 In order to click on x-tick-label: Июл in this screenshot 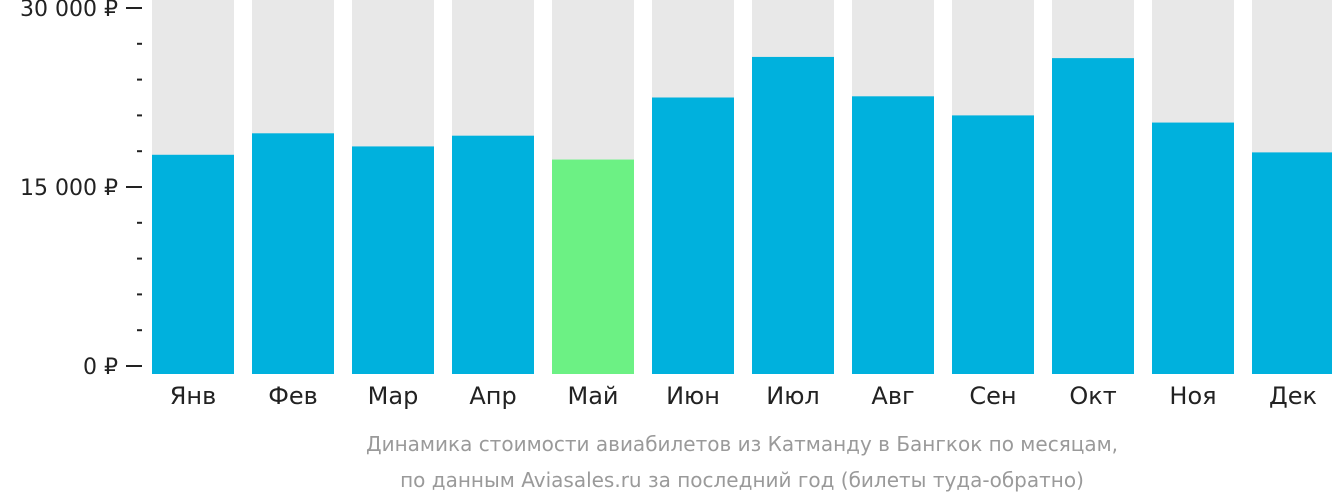, I will do `click(793, 396)`.